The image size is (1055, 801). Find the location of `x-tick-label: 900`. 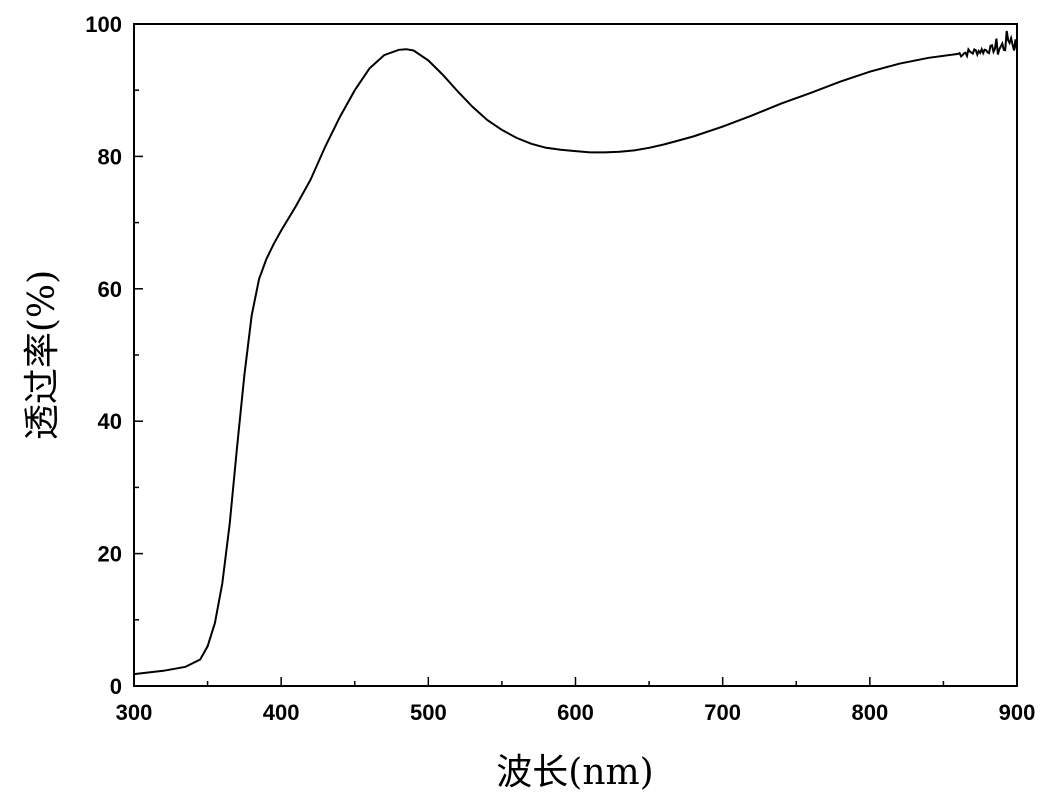

x-tick-label: 900 is located at coordinates (1017, 712).